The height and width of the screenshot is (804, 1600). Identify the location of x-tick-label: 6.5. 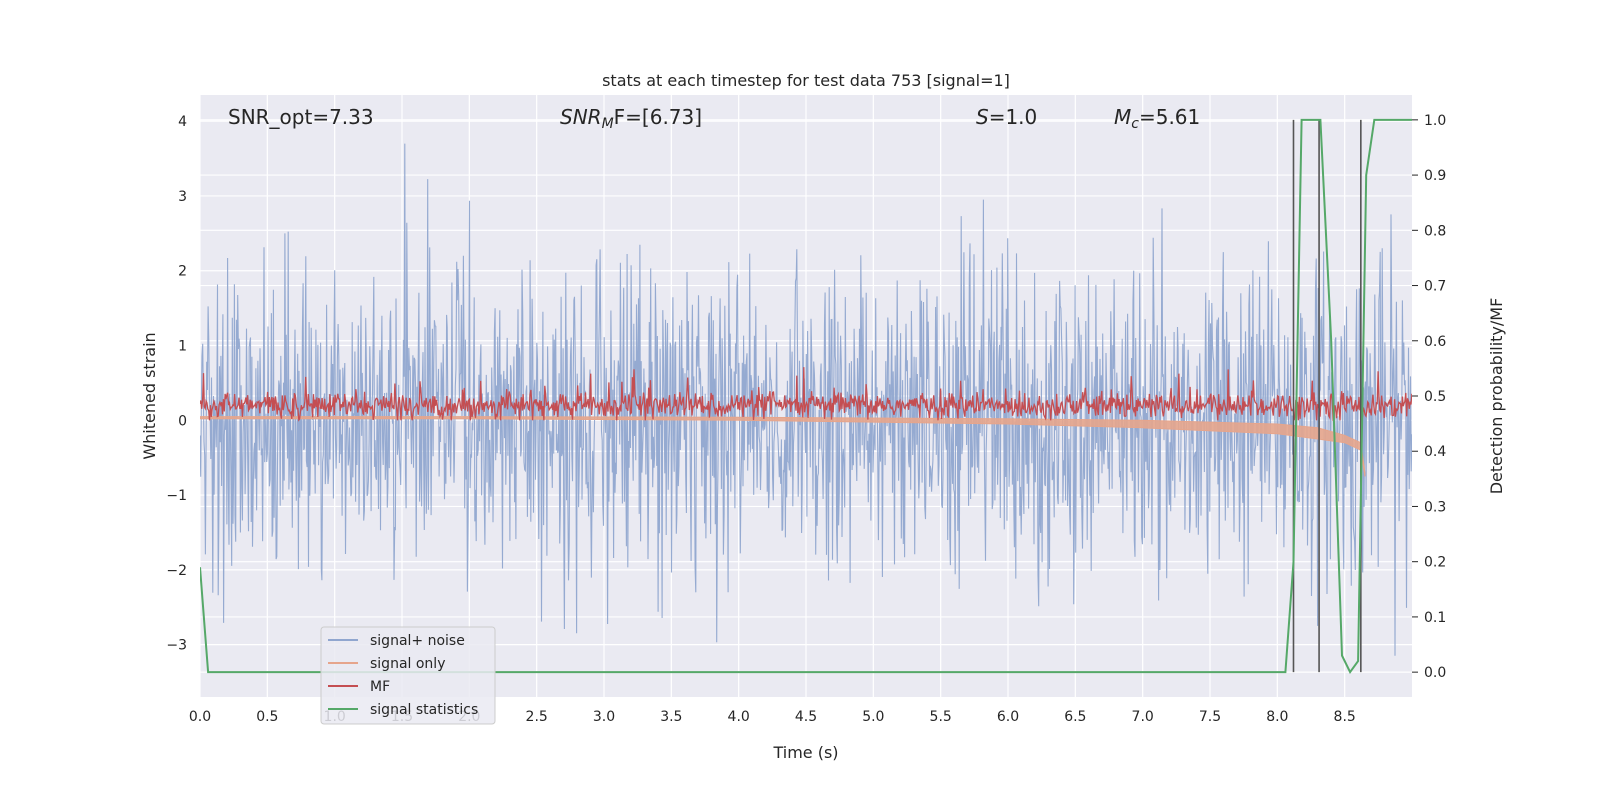
(1075, 717).